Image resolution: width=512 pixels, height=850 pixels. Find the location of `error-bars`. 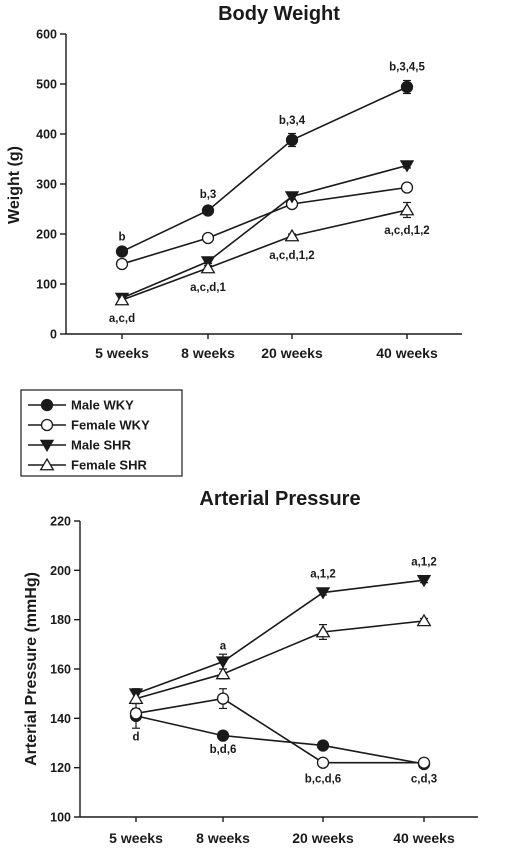

error-bars is located at coordinates (280, 672).